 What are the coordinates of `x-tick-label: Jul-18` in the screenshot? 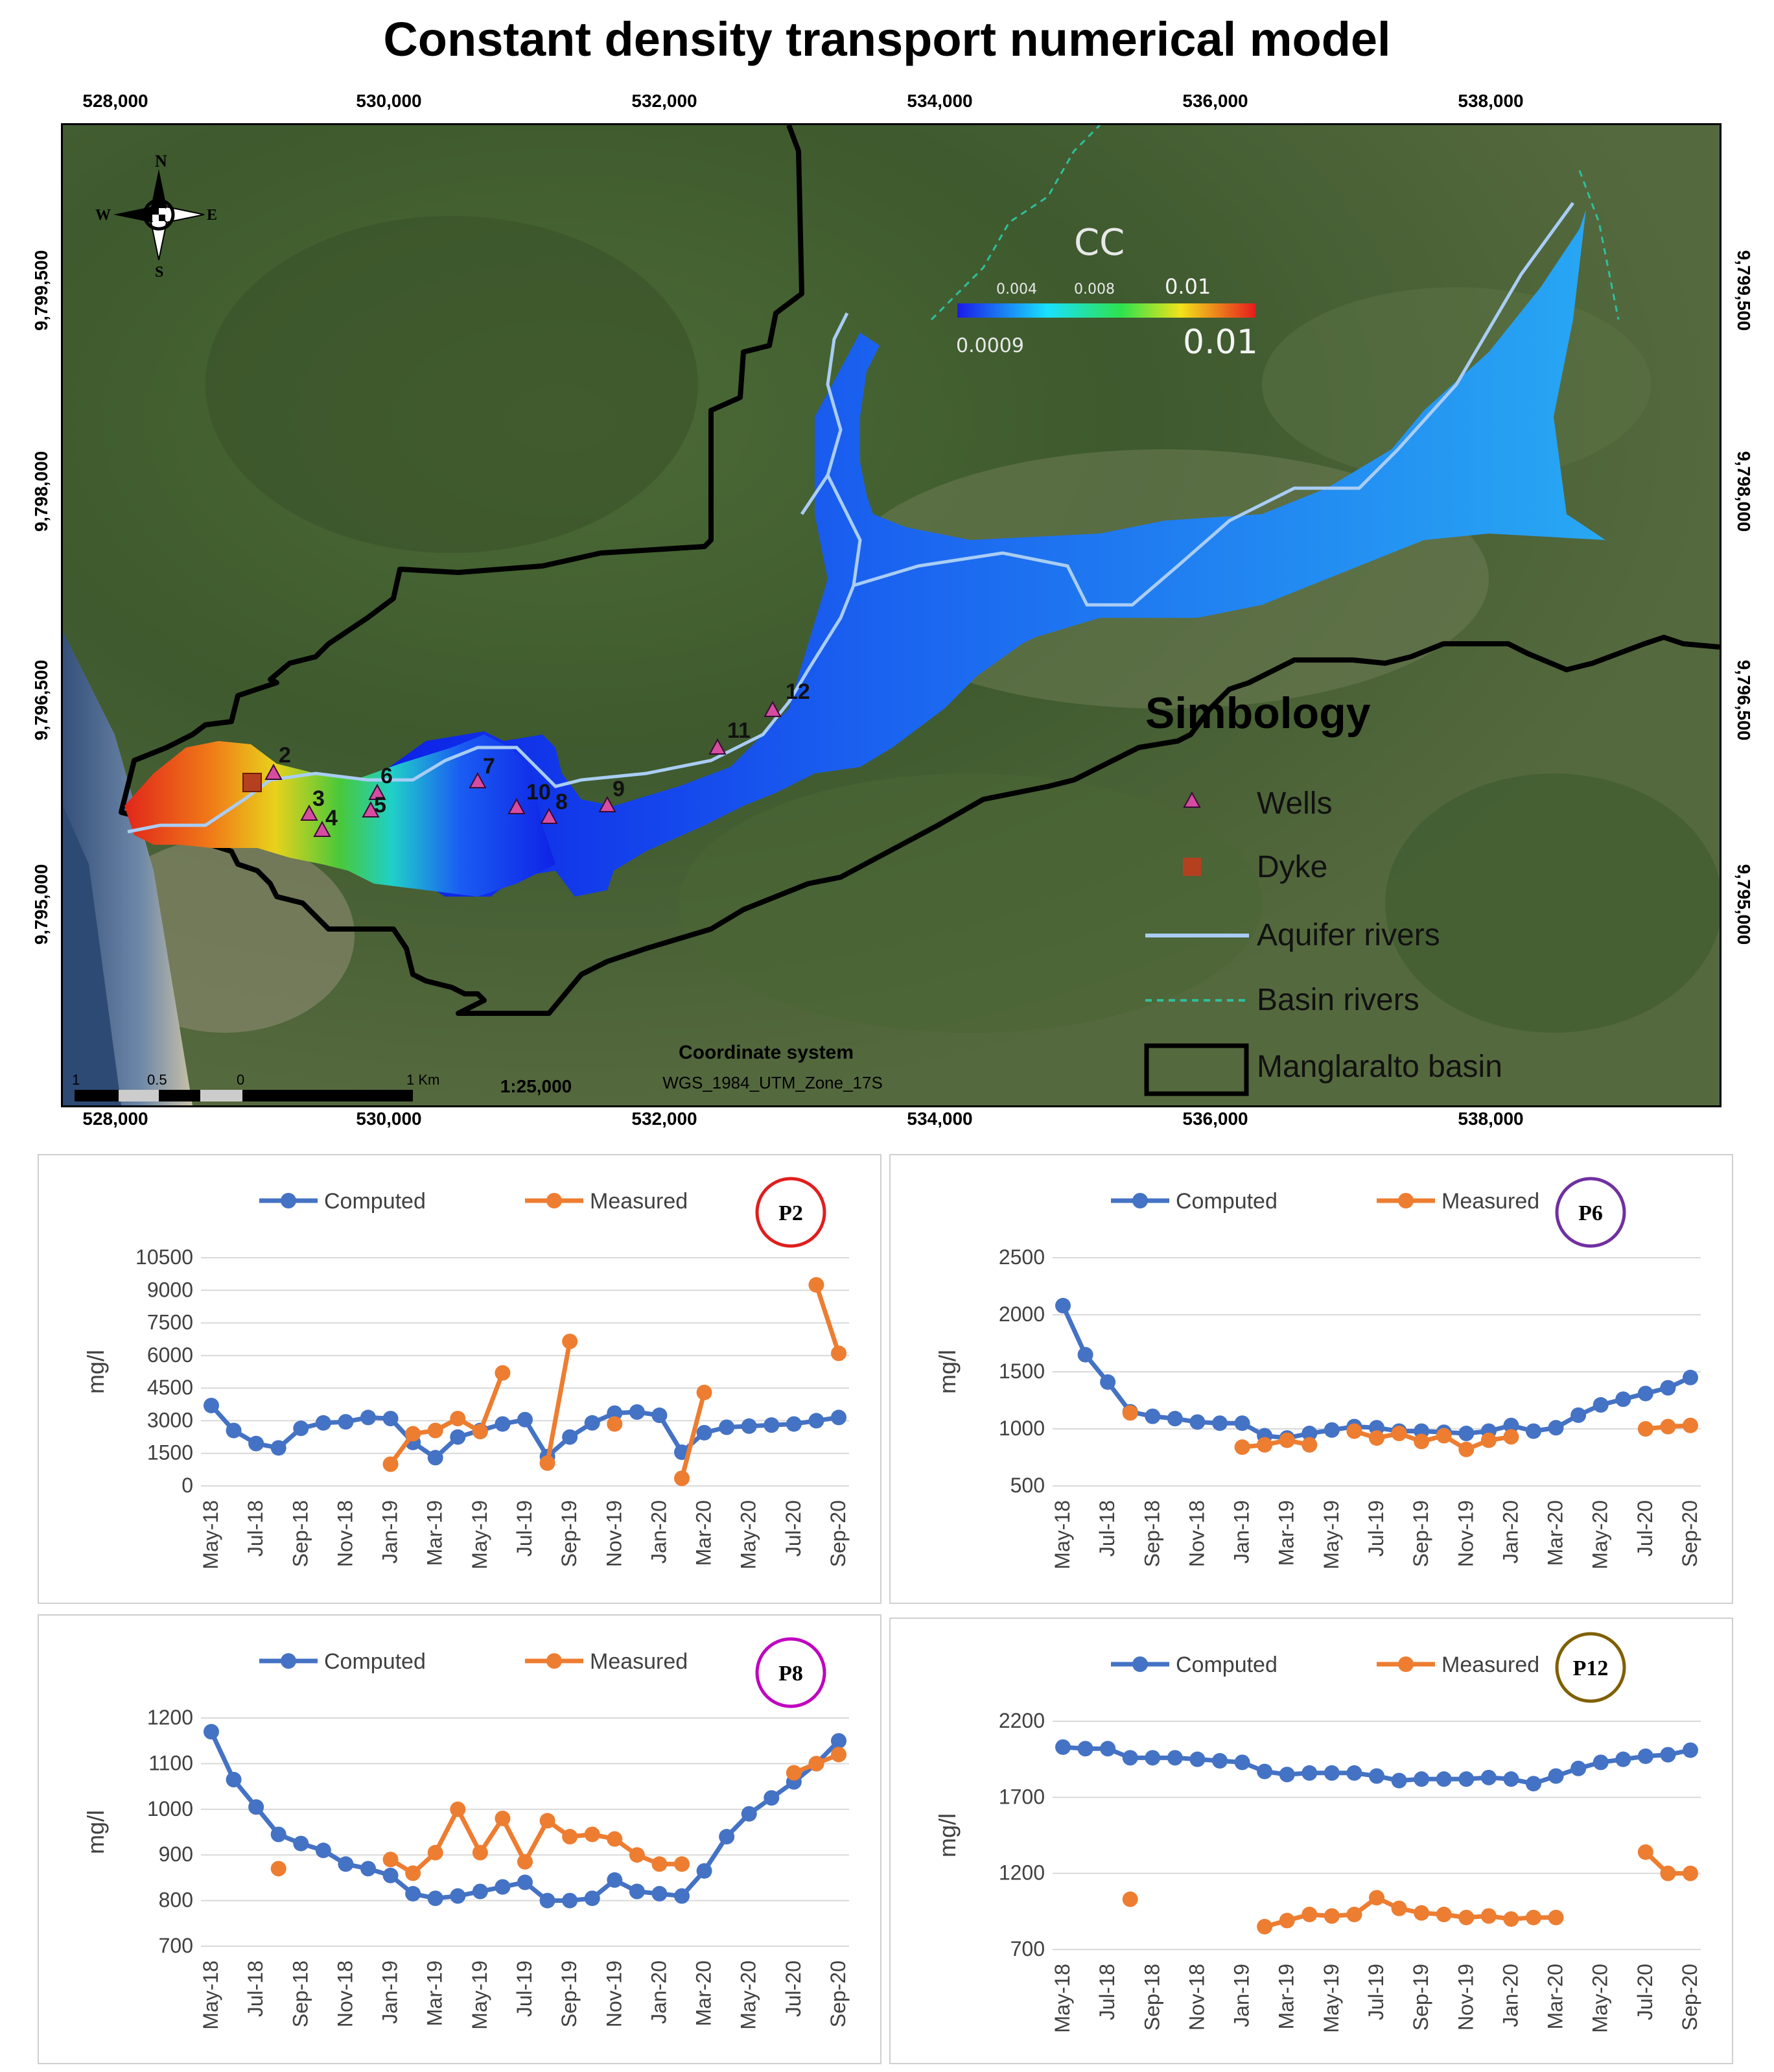 It's located at (255, 1988).